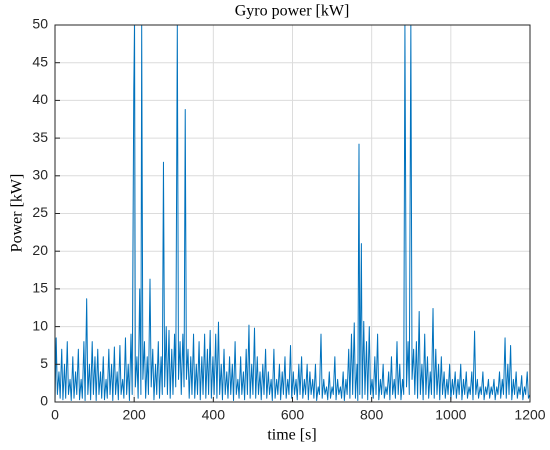  I want to click on y-tick-label: 25, so click(40, 212).